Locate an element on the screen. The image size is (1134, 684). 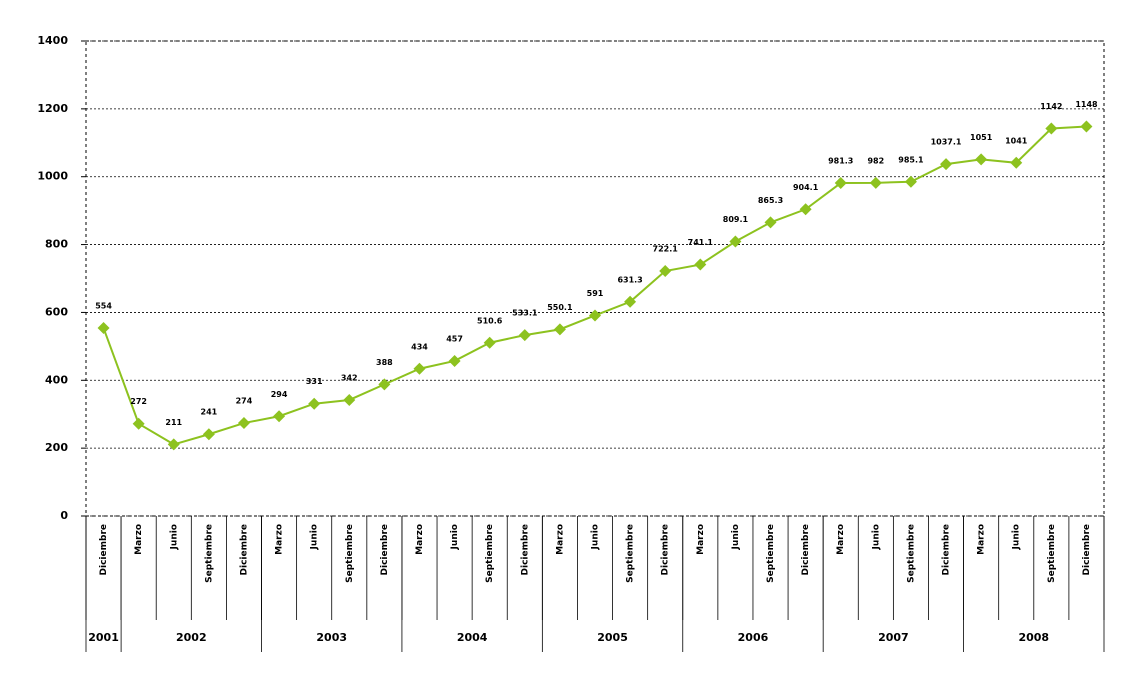
year-label: 2005 is located at coordinates (612, 637).